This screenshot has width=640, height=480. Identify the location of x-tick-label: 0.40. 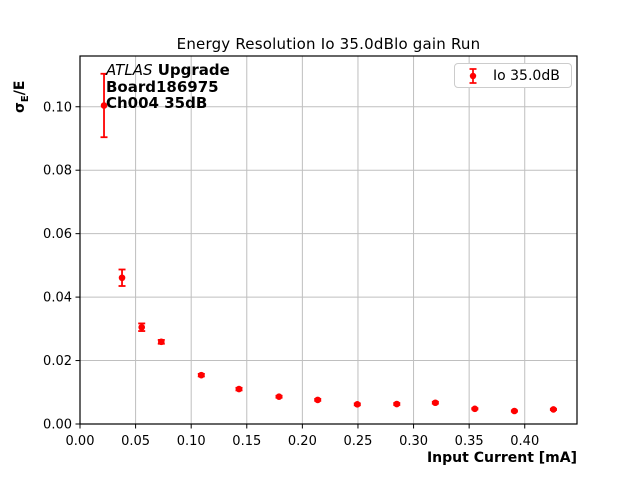
(524, 441).